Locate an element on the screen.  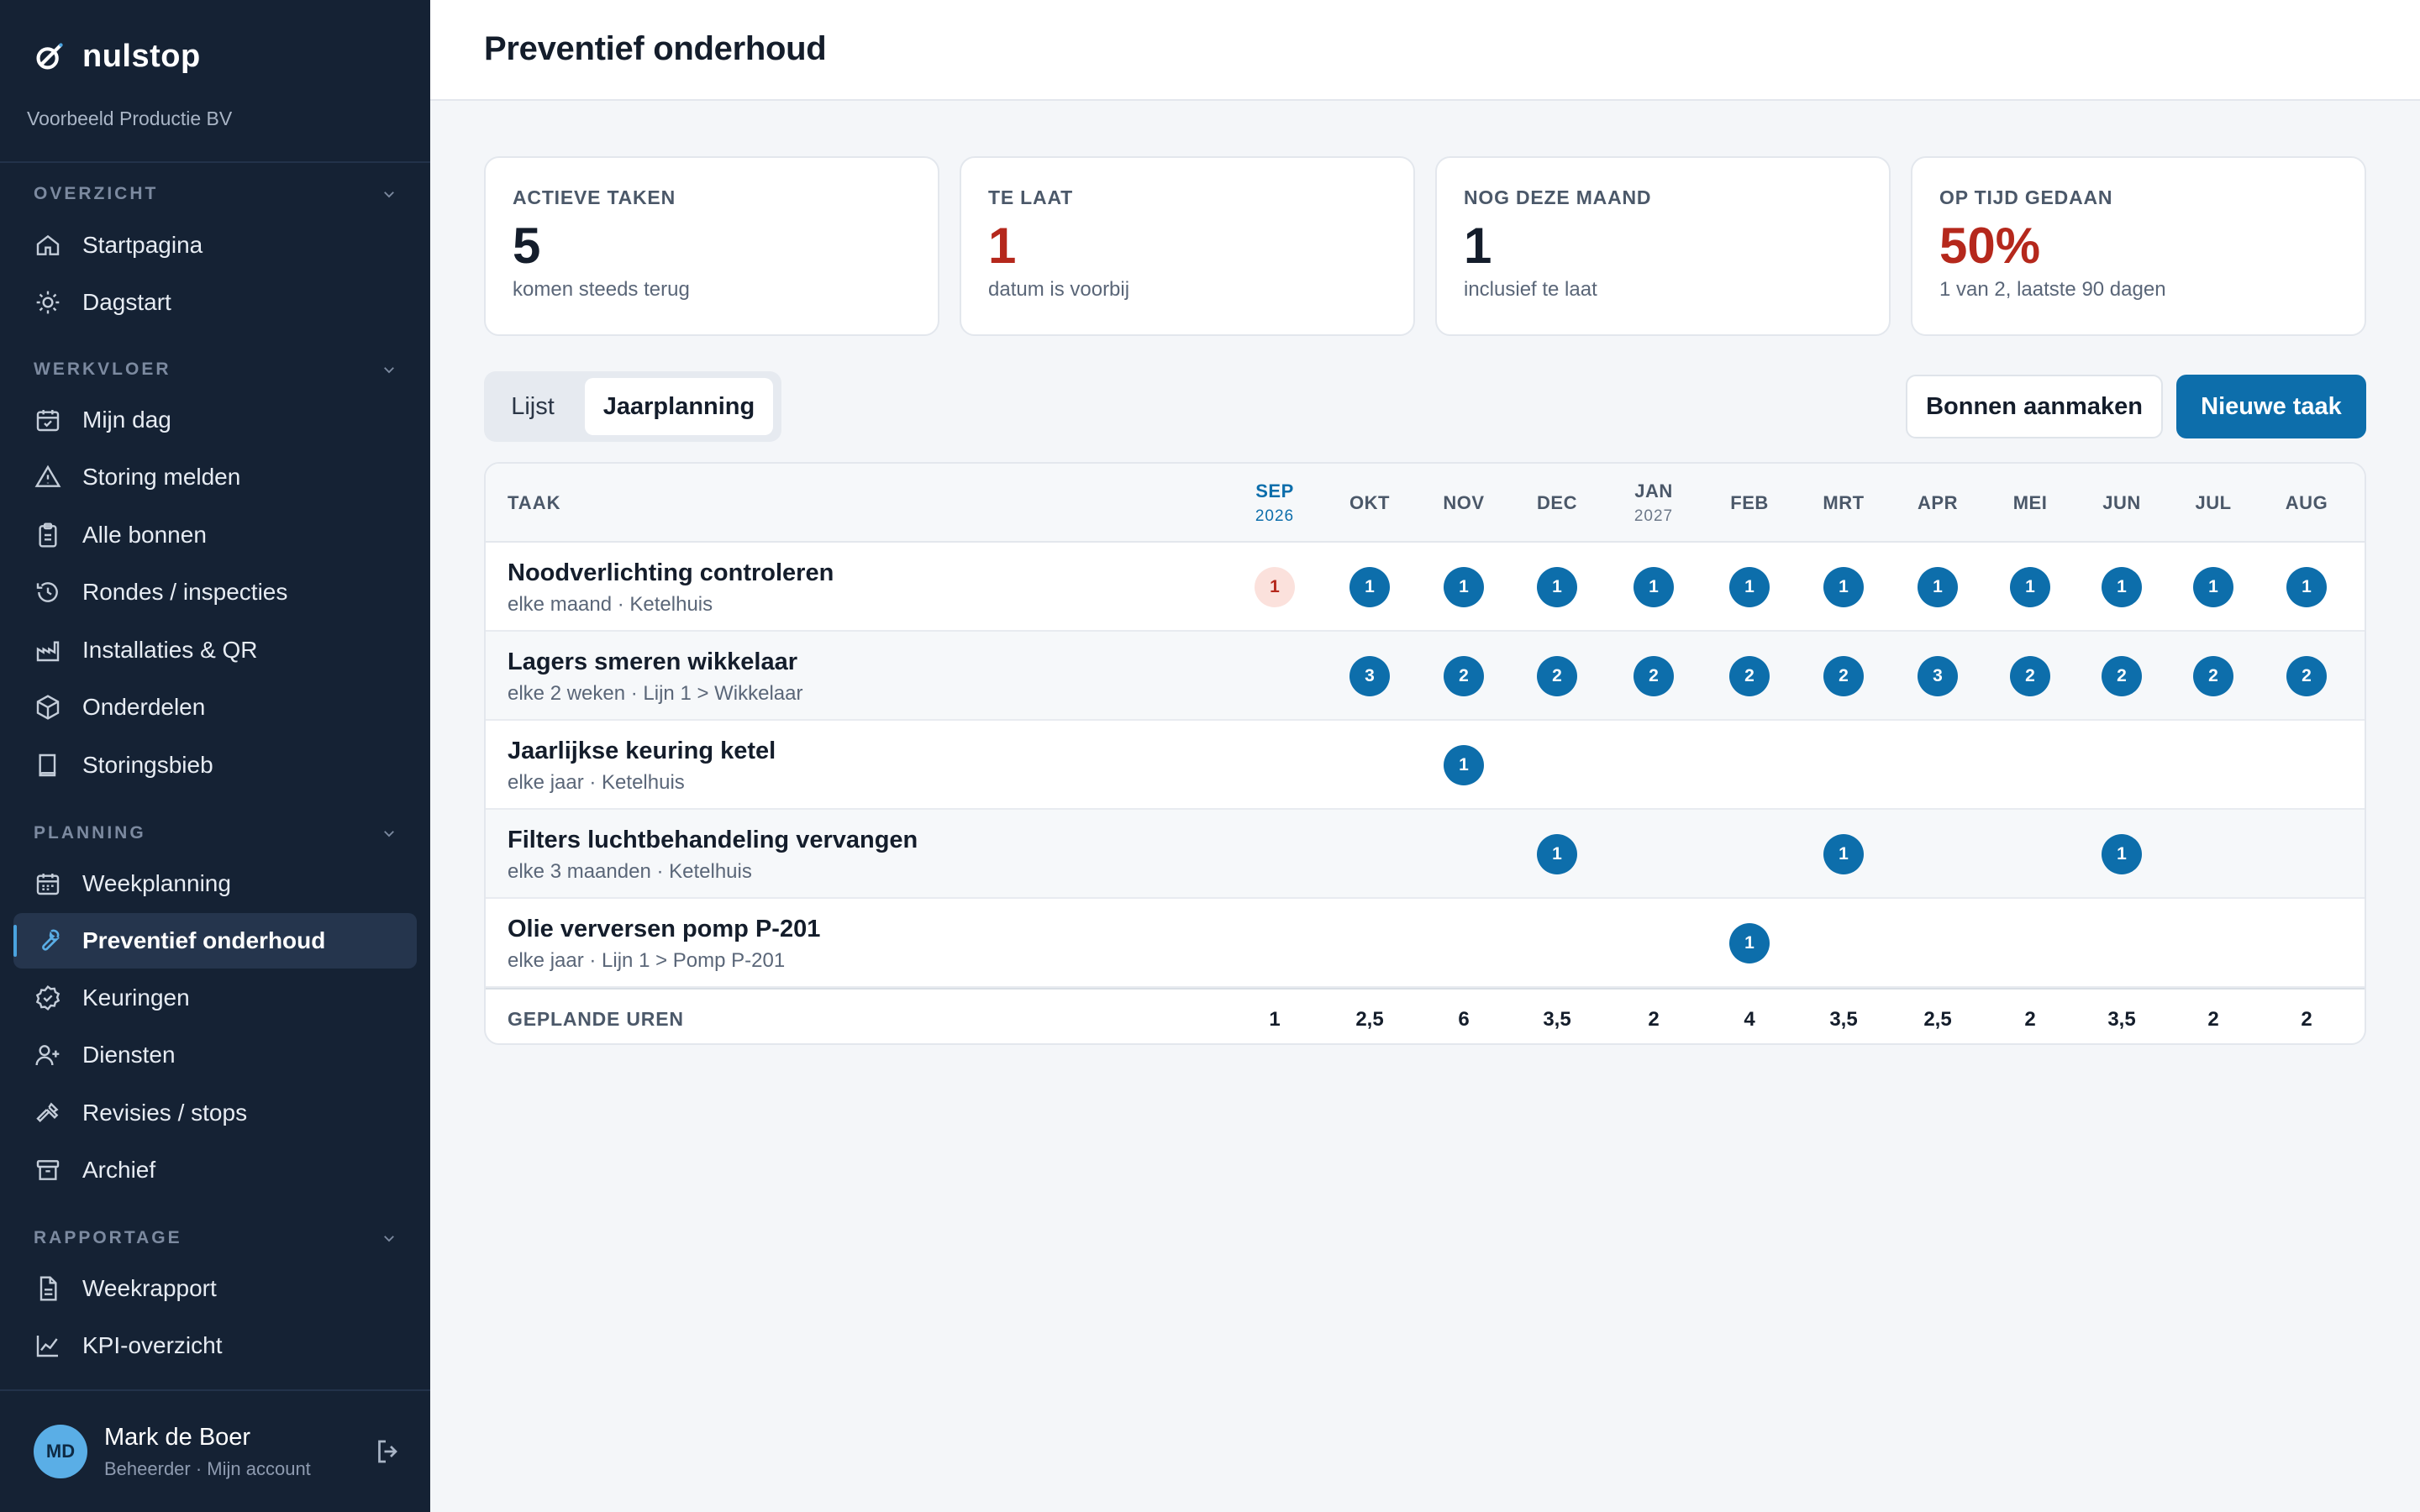
sidebar-item-preventief-onderhoud: Preventief onderhoud is located at coordinates (215, 941).